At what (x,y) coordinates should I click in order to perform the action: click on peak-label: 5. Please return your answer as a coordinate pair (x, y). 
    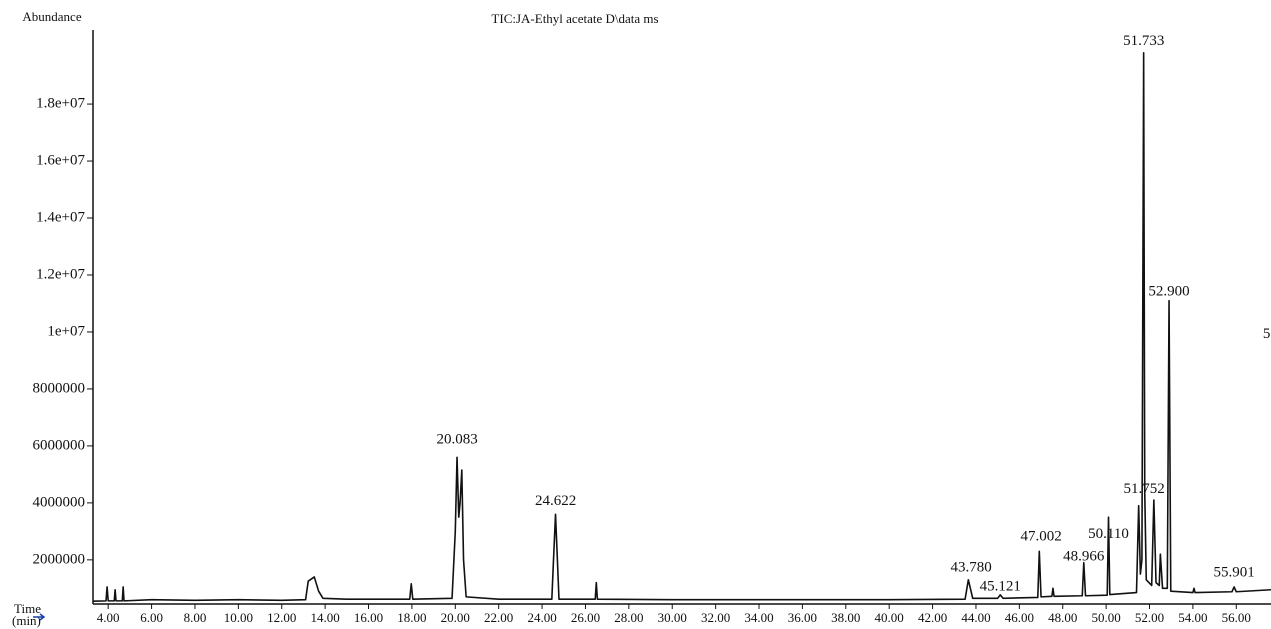
    Looking at the image, I should click on (1267, 334).